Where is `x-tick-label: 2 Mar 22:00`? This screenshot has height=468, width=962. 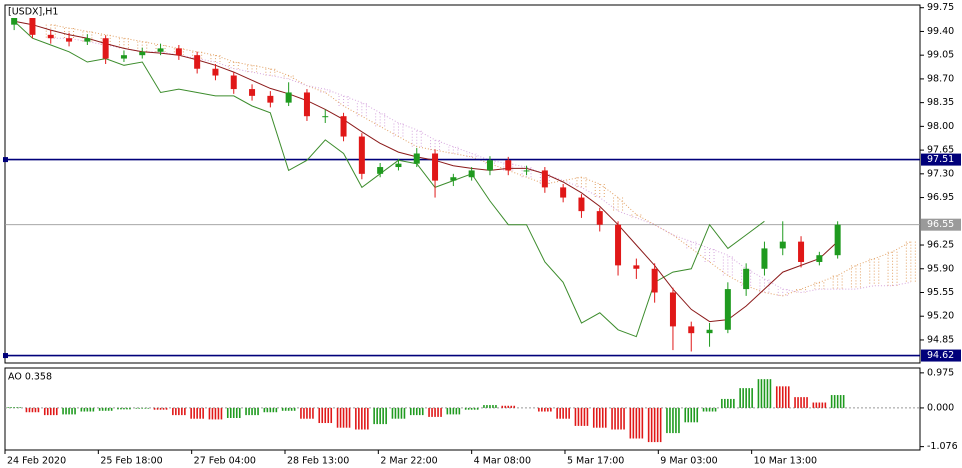 x-tick-label: 2 Mar 22:00 is located at coordinates (408, 461).